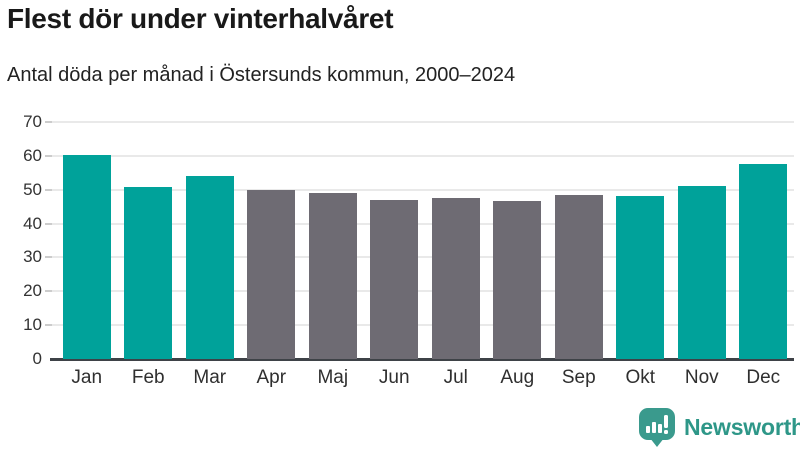  I want to click on bar-slot-jul, so click(456, 240).